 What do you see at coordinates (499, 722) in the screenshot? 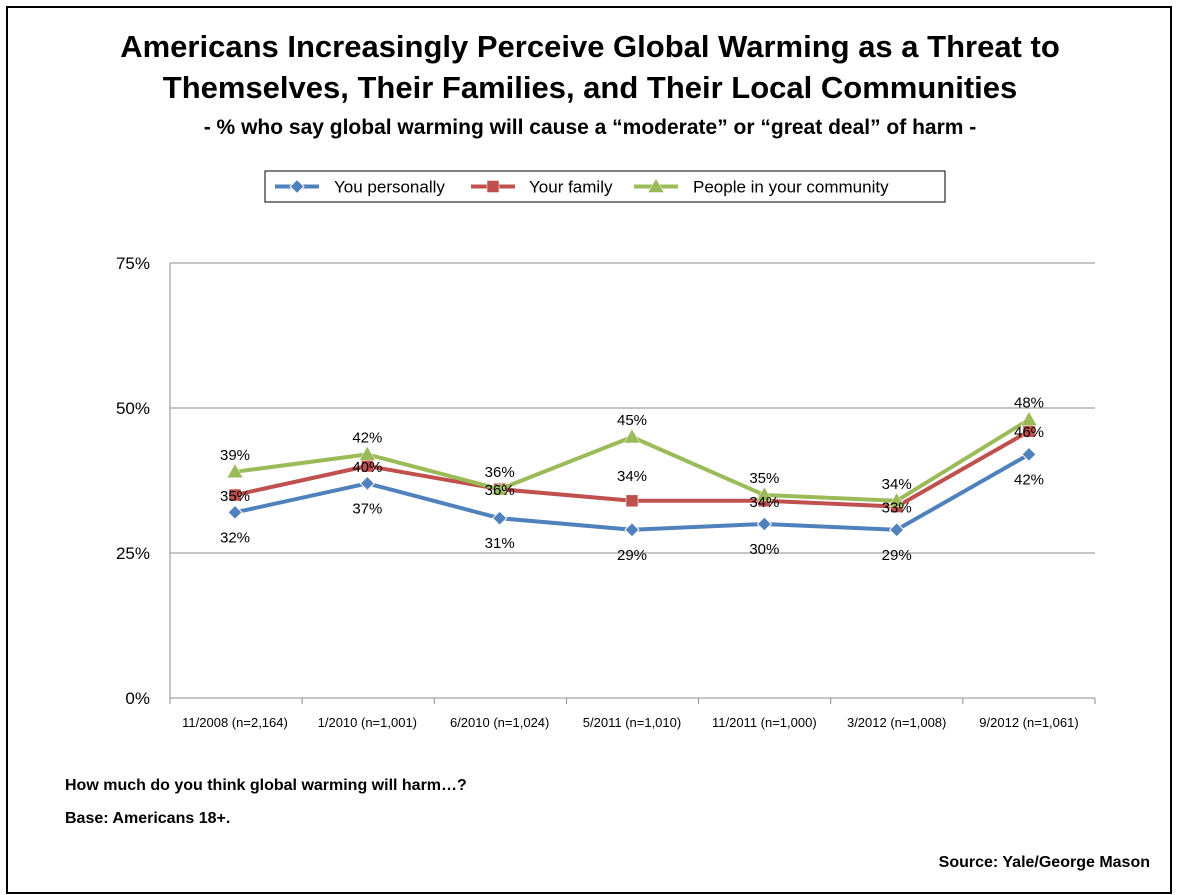
I see `x-tick-label: 6/2010 (n=1,024)` at bounding box center [499, 722].